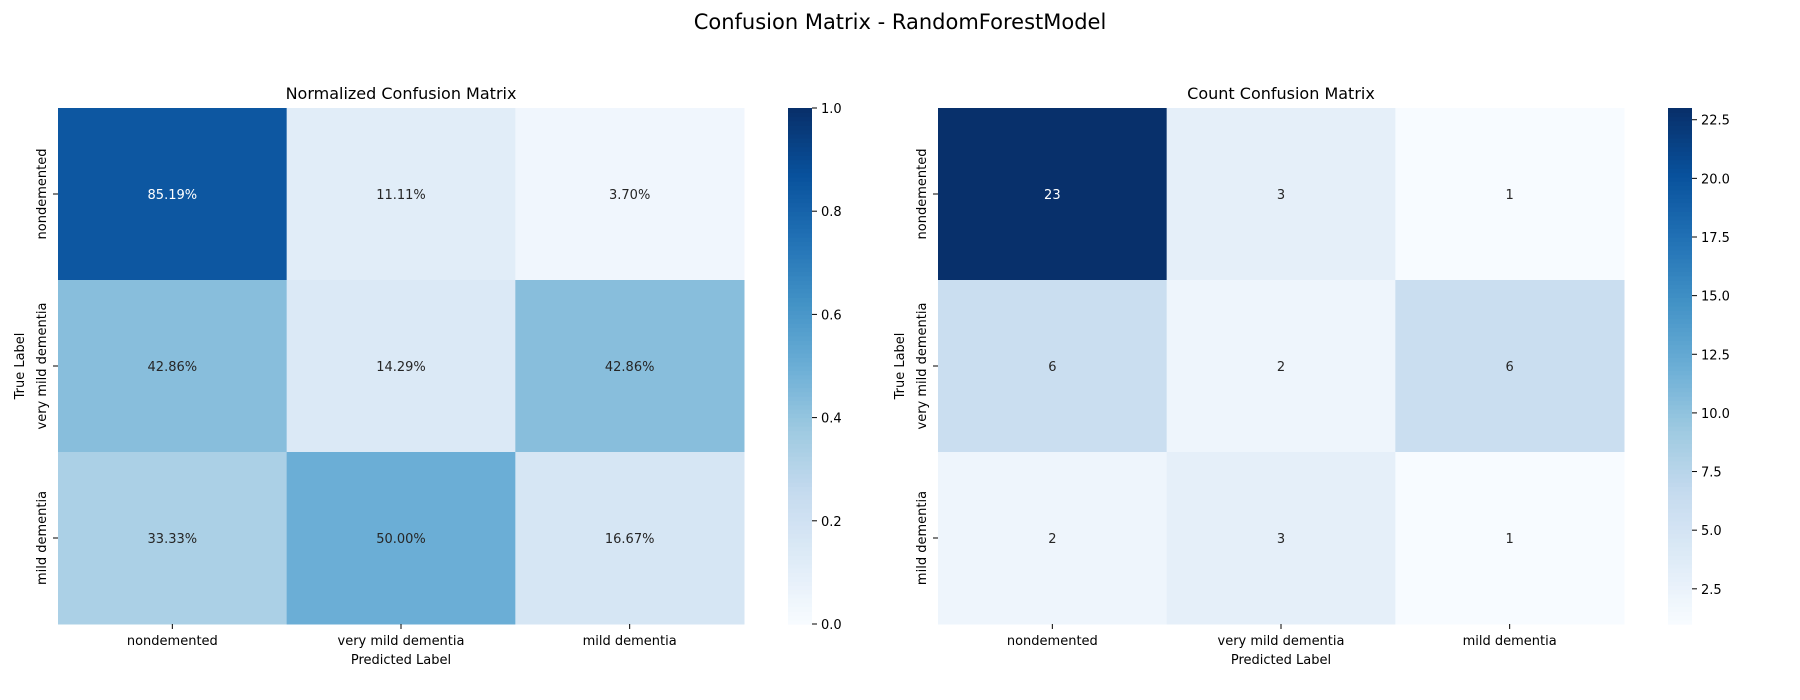  What do you see at coordinates (1281, 641) in the screenshot?
I see `count-x-tick-label: very mild dementia` at bounding box center [1281, 641].